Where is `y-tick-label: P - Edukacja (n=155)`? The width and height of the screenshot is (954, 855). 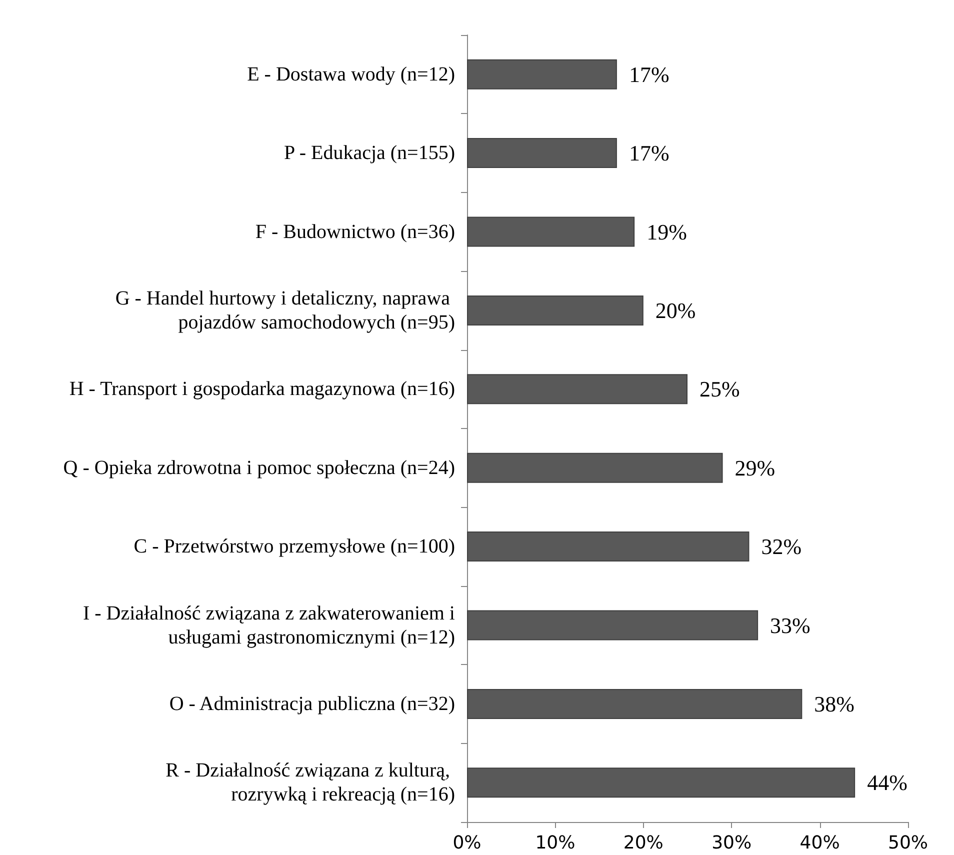 y-tick-label: P - Edukacja (n=155) is located at coordinates (369, 153).